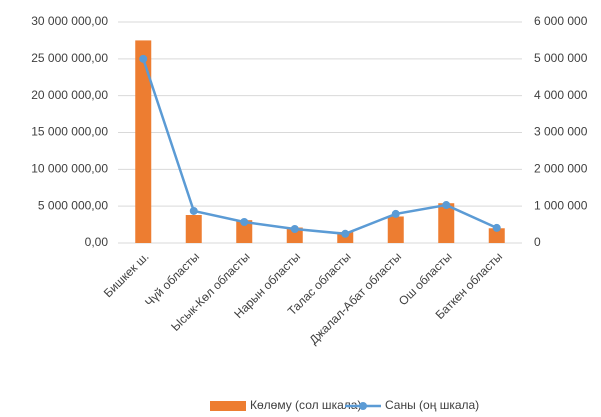  What do you see at coordinates (561, 95) in the screenshot?
I see `y2ticks-label: 4 000 000` at bounding box center [561, 95].